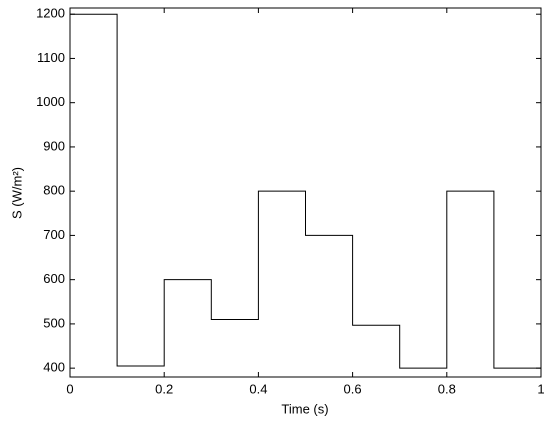 The height and width of the screenshot is (422, 550). Describe the element at coordinates (54, 278) in the screenshot. I see `y-tick-label: 600` at that location.